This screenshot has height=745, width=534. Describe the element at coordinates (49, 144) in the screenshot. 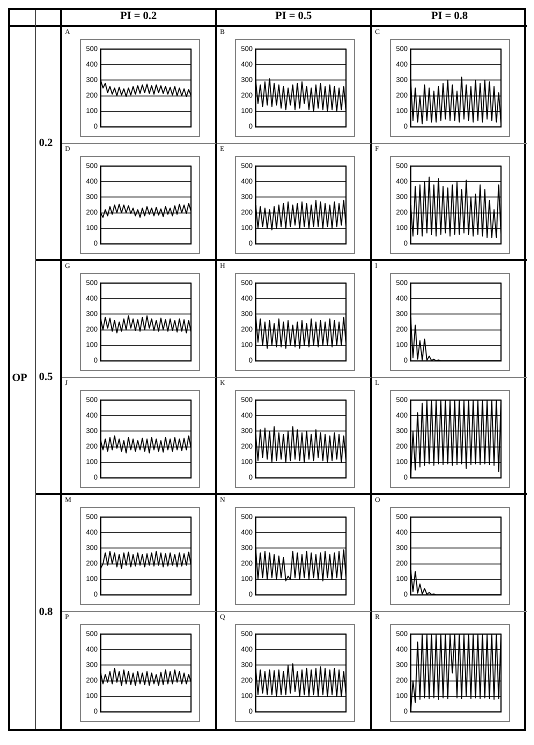

I see `text: 0.2` at that location.